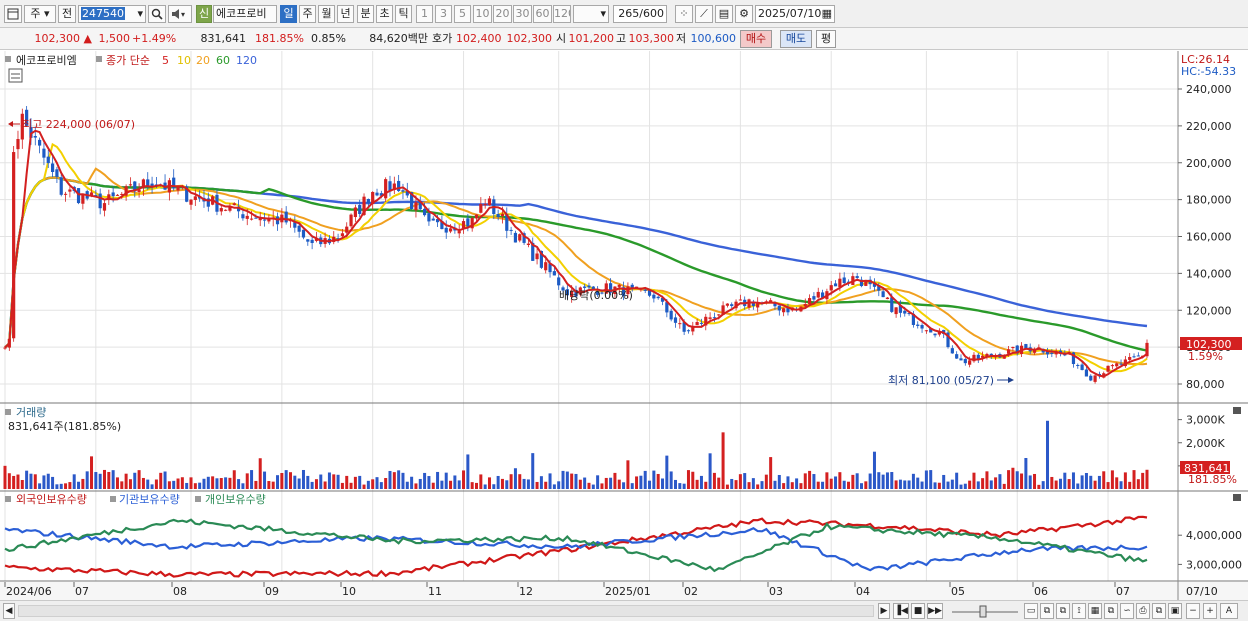  I want to click on data-count-input: 265/600, so click(640, 14).